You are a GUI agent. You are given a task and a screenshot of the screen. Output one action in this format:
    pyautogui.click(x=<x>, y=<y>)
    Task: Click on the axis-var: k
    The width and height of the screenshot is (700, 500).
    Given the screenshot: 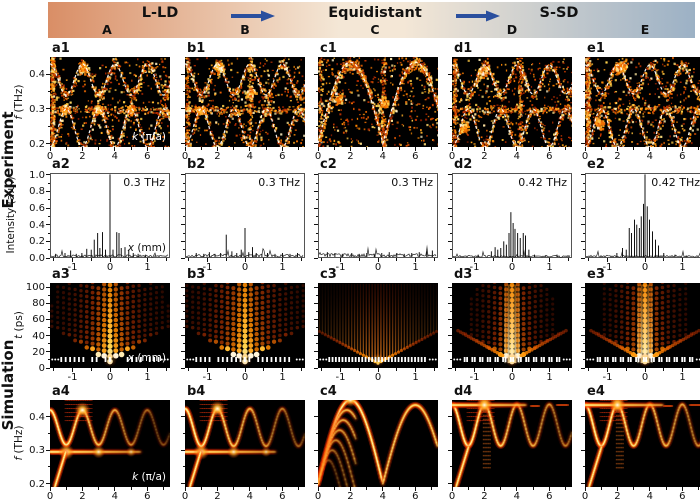 What is the action you would take?
    pyautogui.click(x=135, y=477)
    